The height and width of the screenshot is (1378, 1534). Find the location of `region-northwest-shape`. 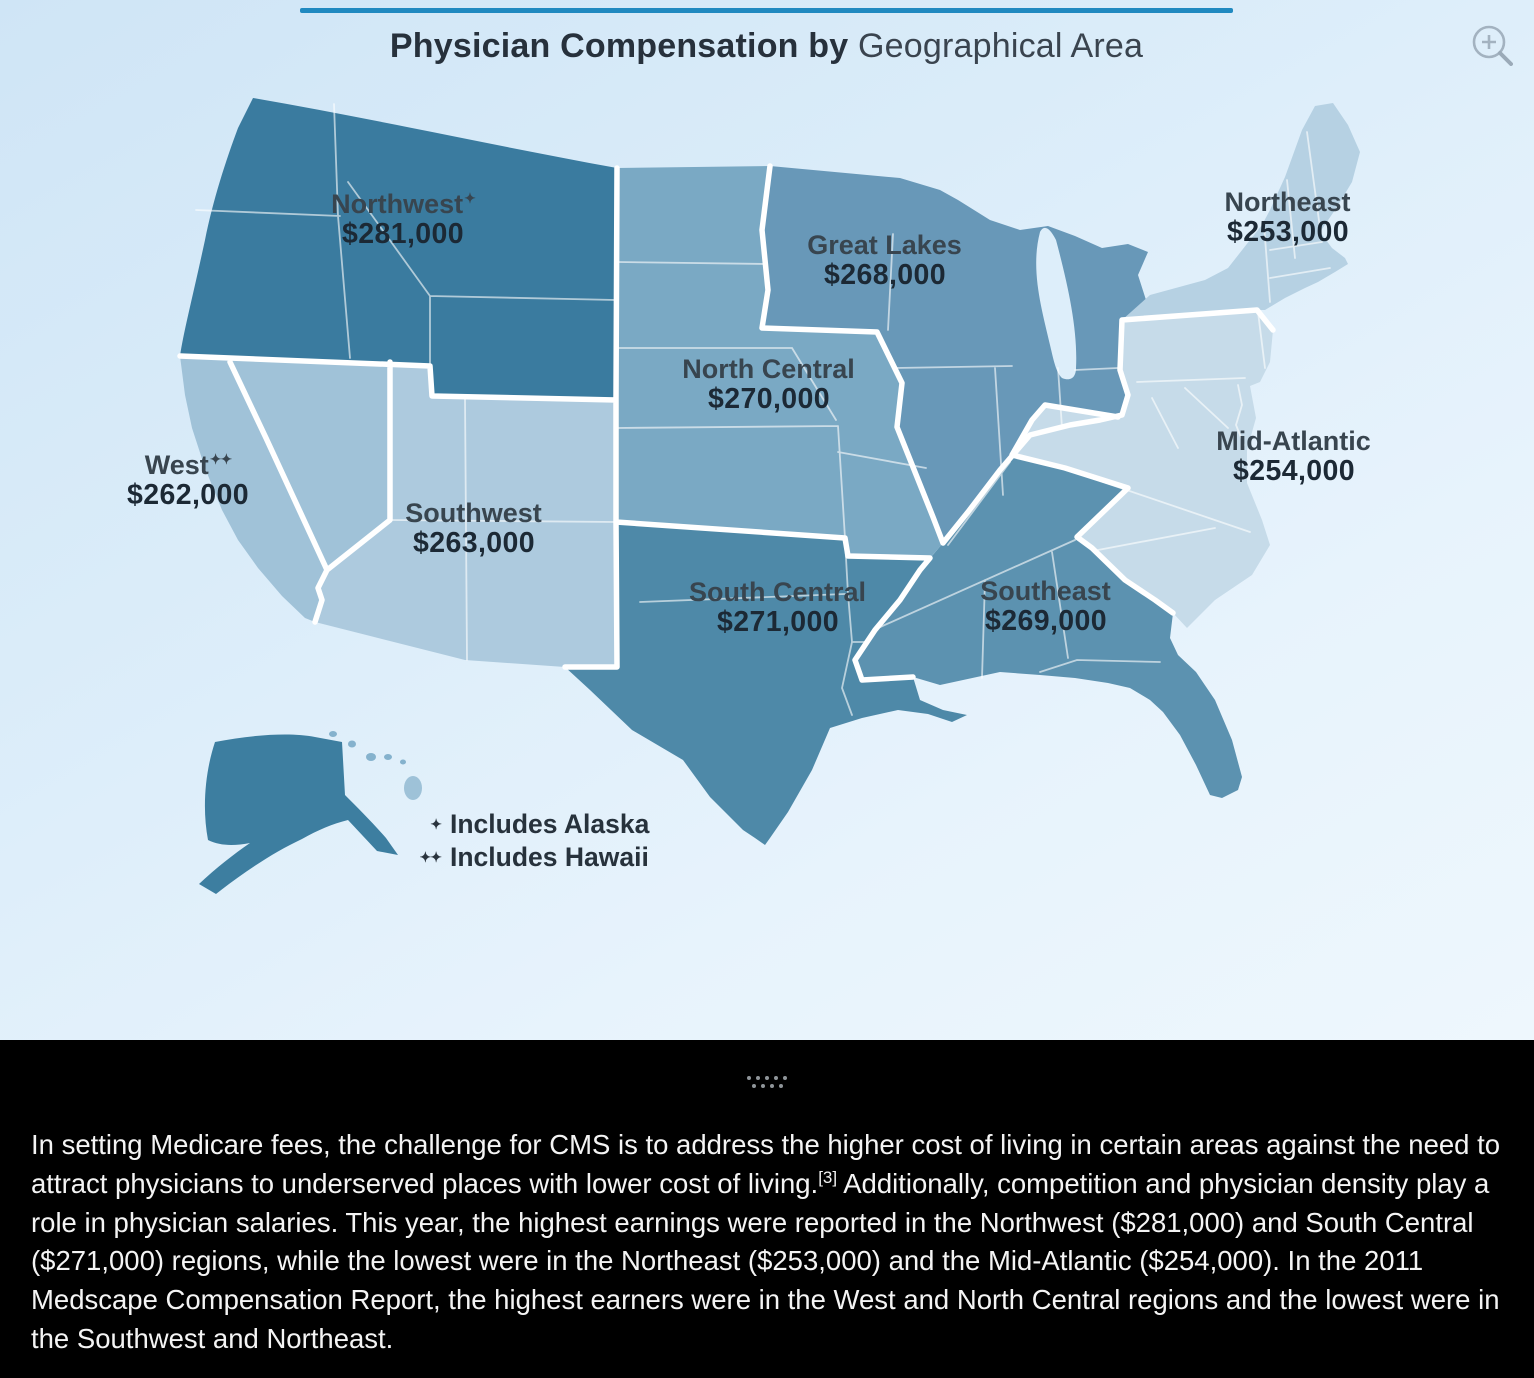

region-northwest-shape is located at coordinates (398, 249).